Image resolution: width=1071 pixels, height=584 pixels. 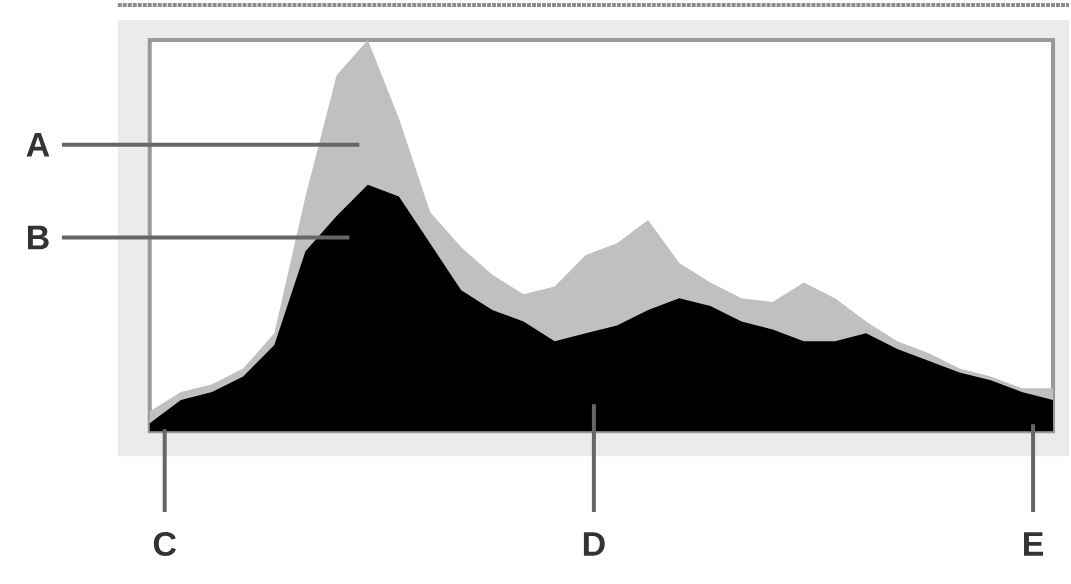 I want to click on text: C, so click(x=165, y=544).